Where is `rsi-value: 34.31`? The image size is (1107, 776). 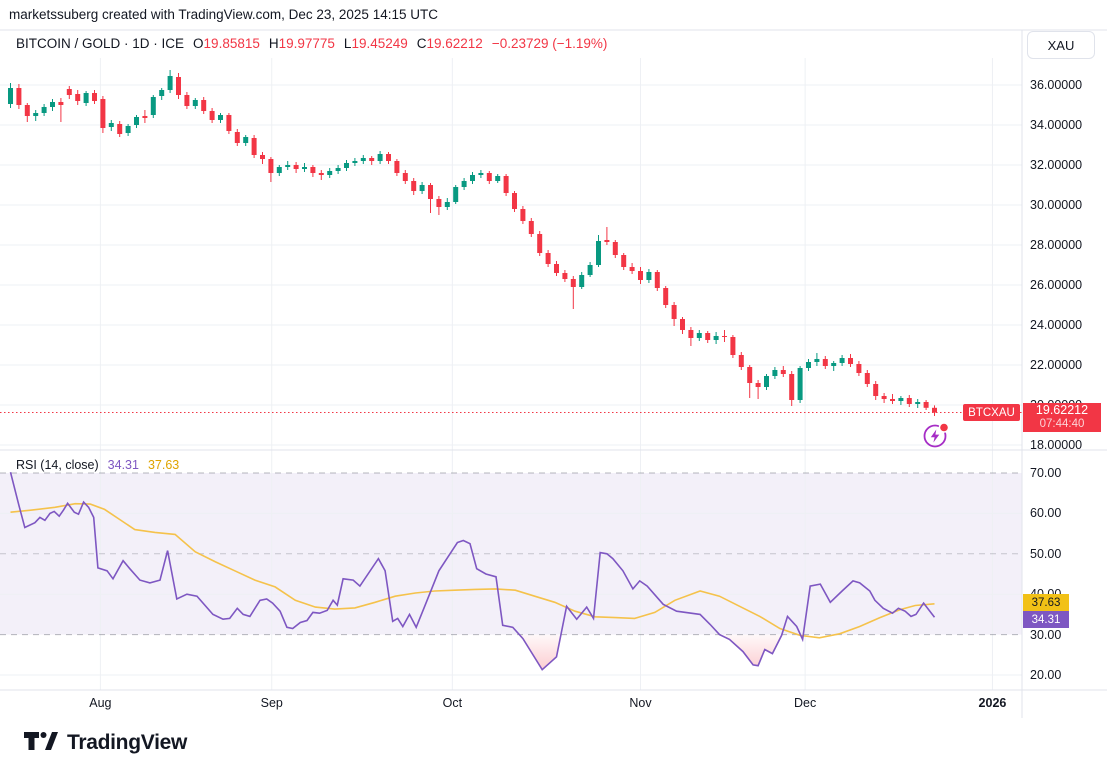
rsi-value: 34.31 is located at coordinates (123, 465).